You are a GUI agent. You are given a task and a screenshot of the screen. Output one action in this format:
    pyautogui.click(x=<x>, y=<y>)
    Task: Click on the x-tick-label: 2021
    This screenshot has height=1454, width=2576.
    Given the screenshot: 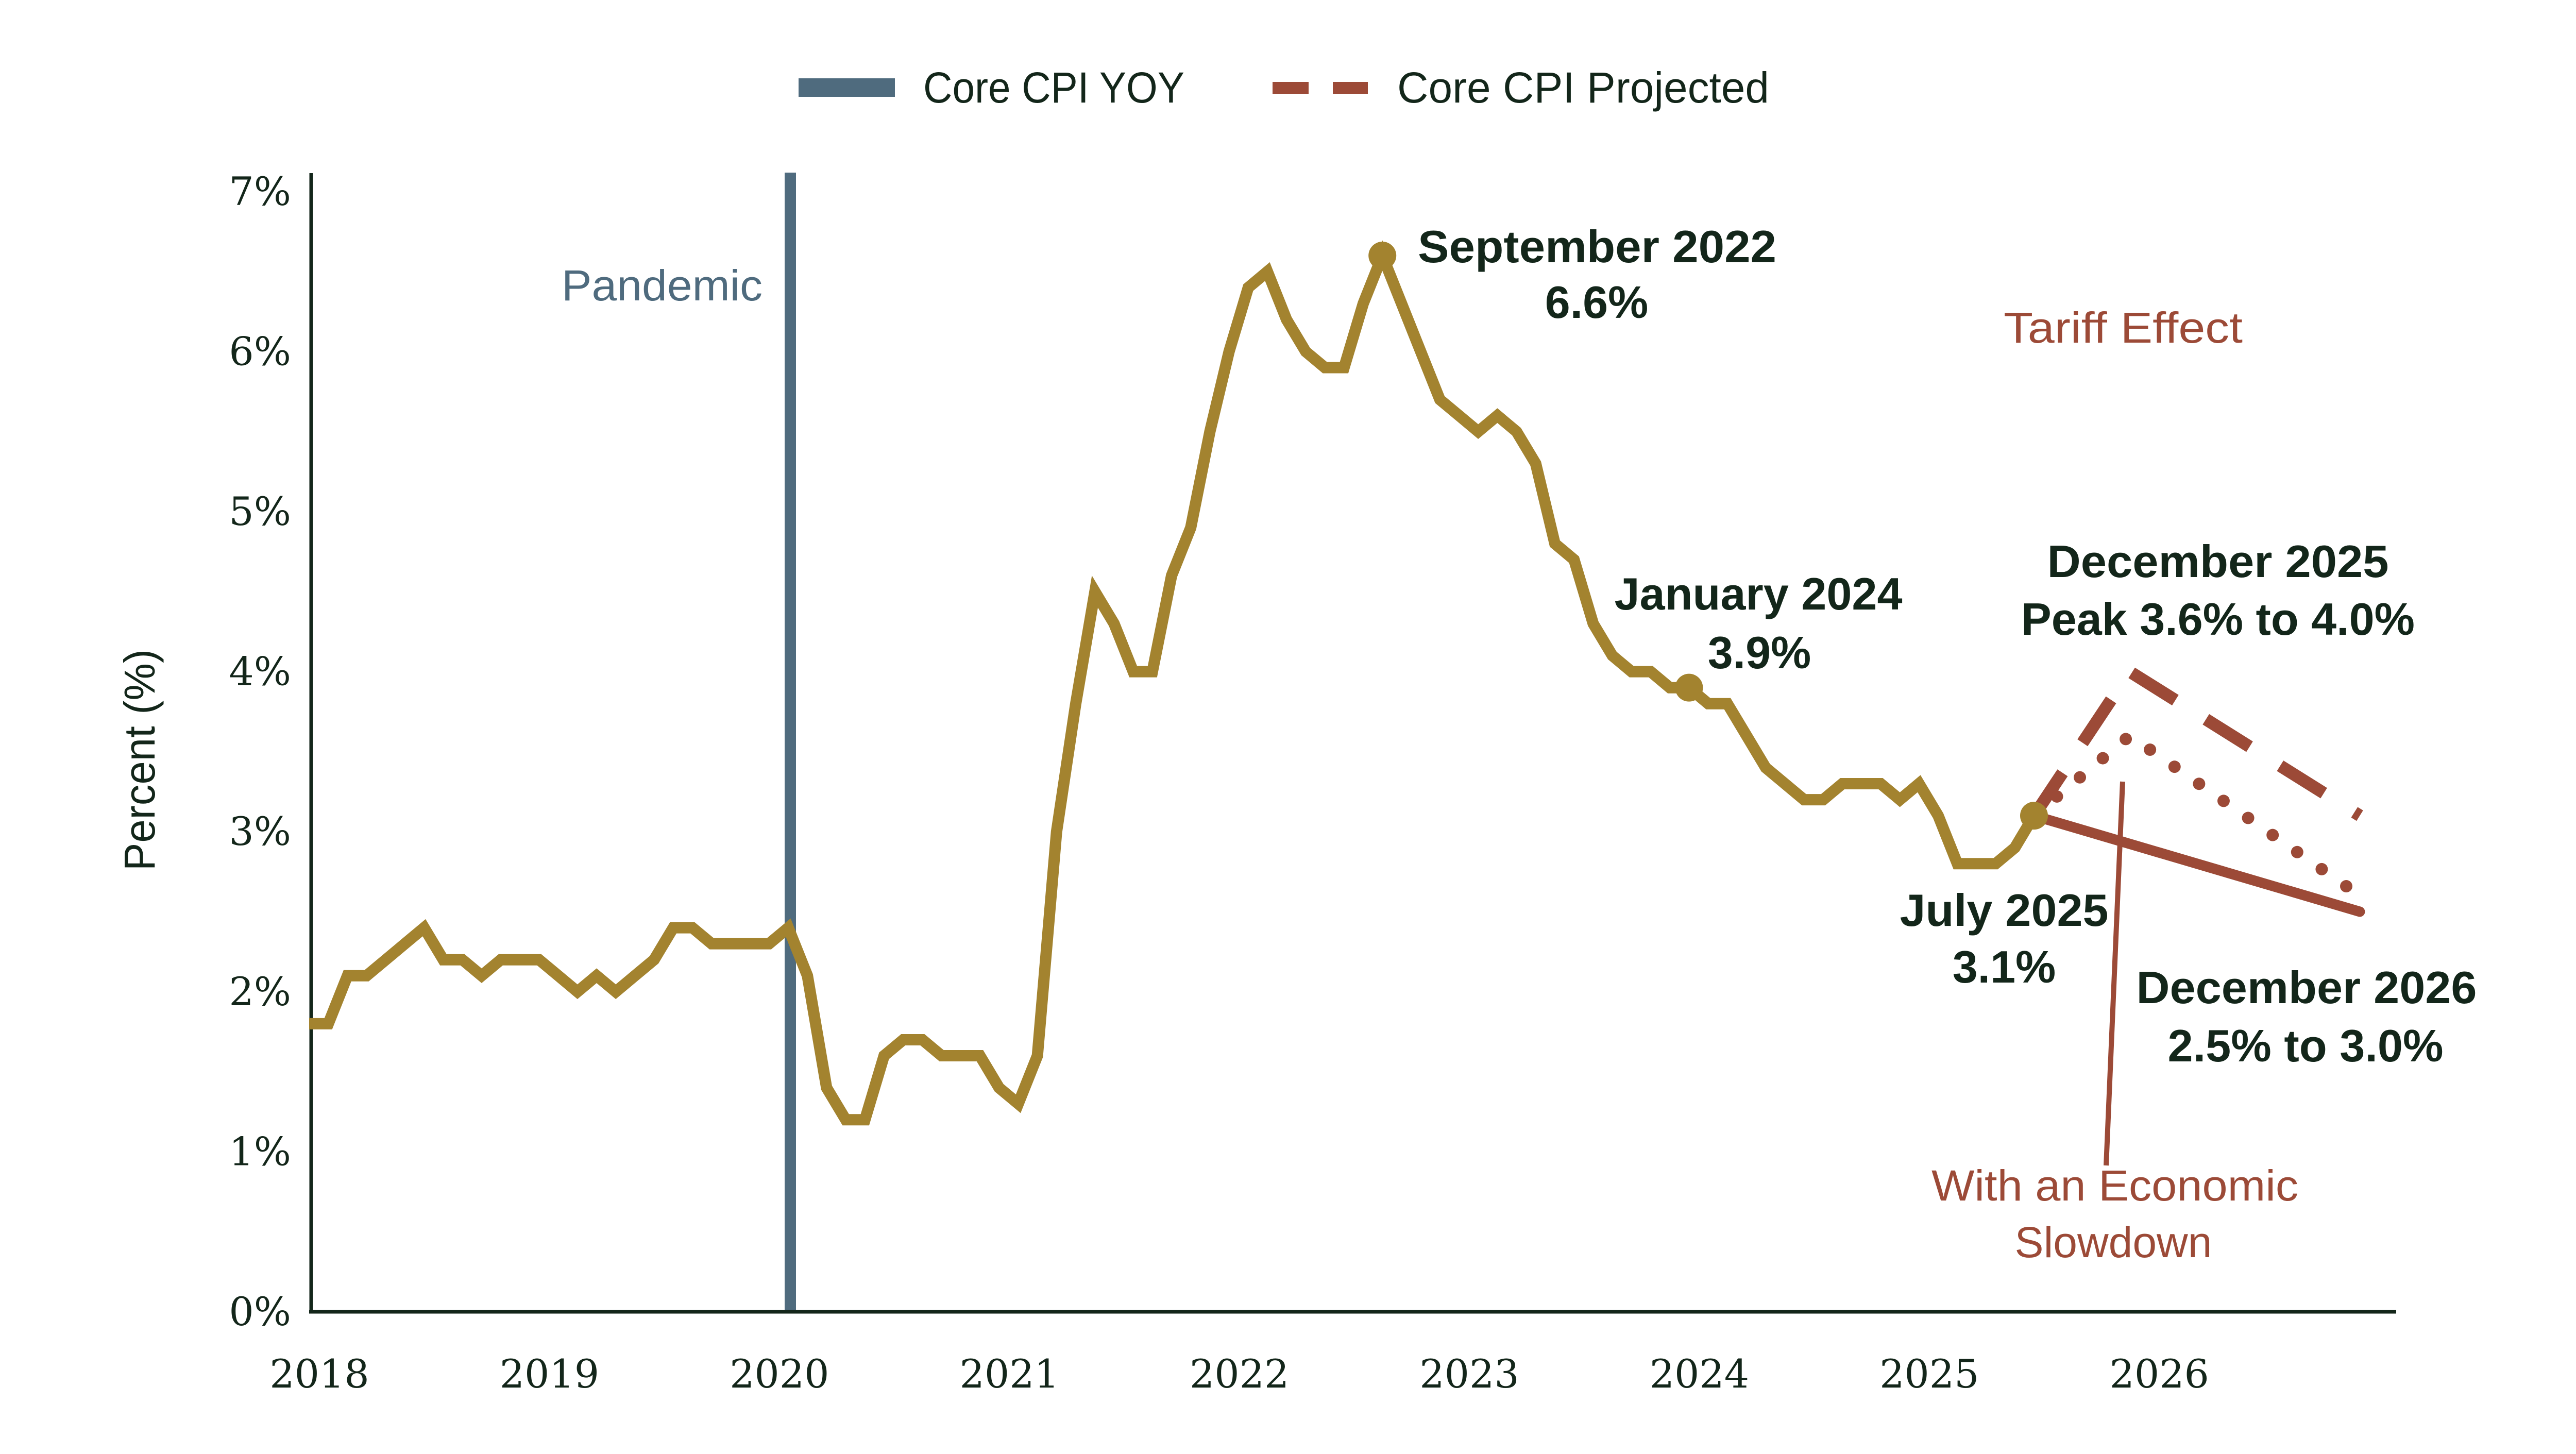 What is the action you would take?
    pyautogui.click(x=1009, y=1374)
    